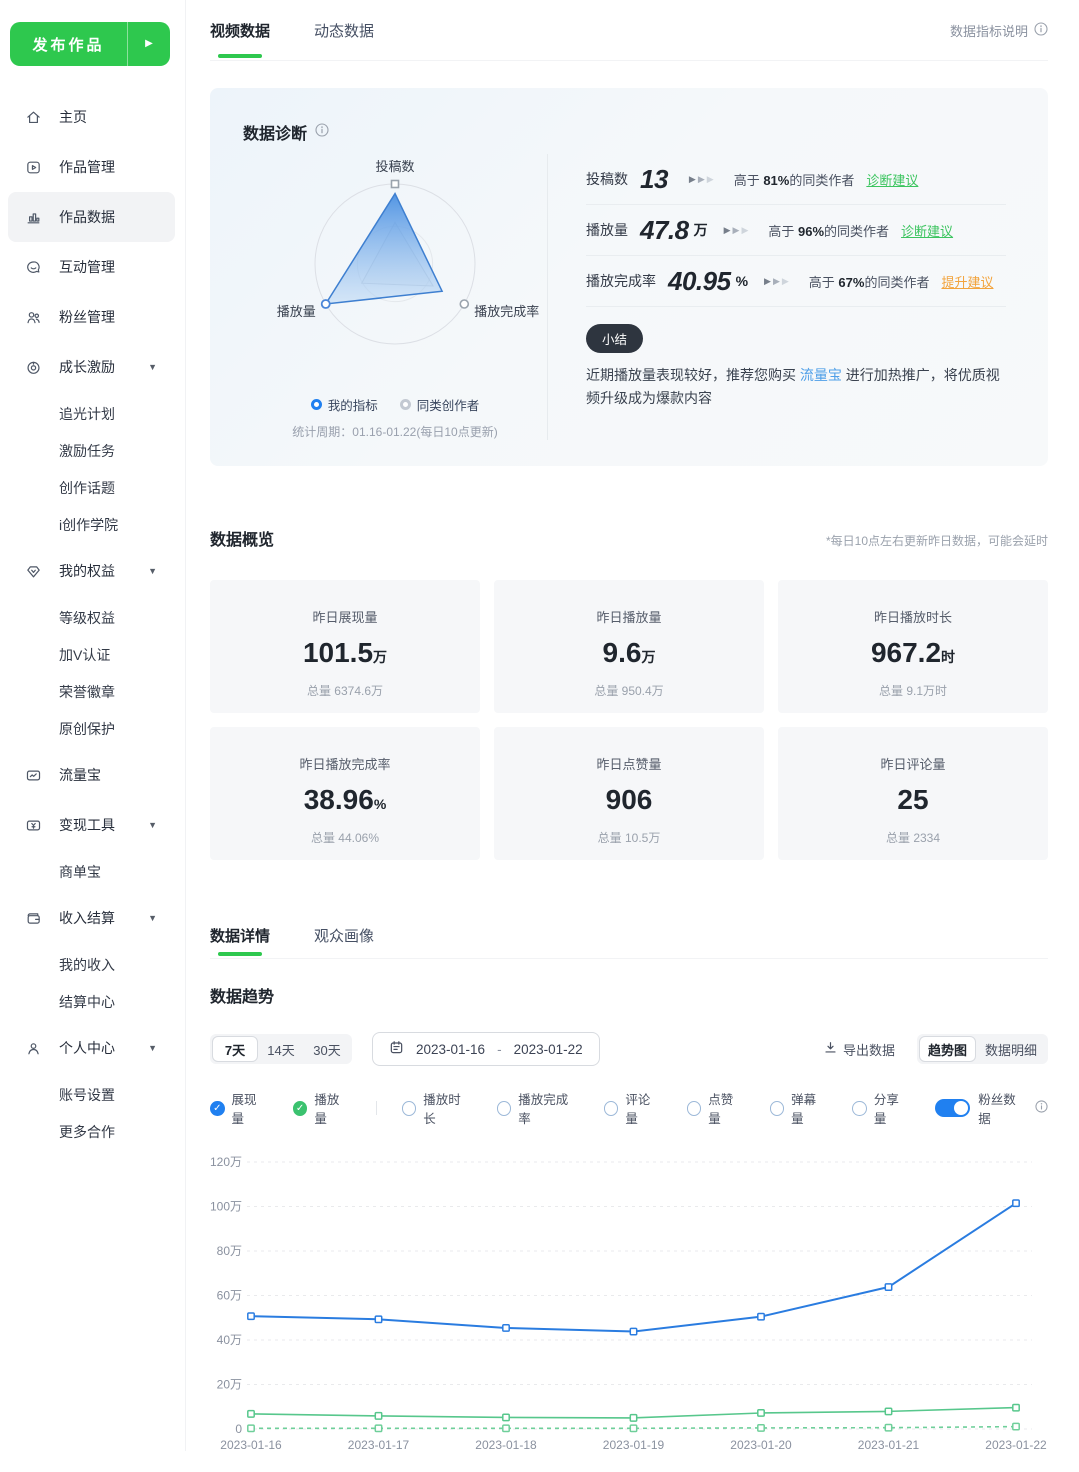  Describe the element at coordinates (881, 1108) in the screenshot. I see `metric-filter-8: 分享量` at that location.